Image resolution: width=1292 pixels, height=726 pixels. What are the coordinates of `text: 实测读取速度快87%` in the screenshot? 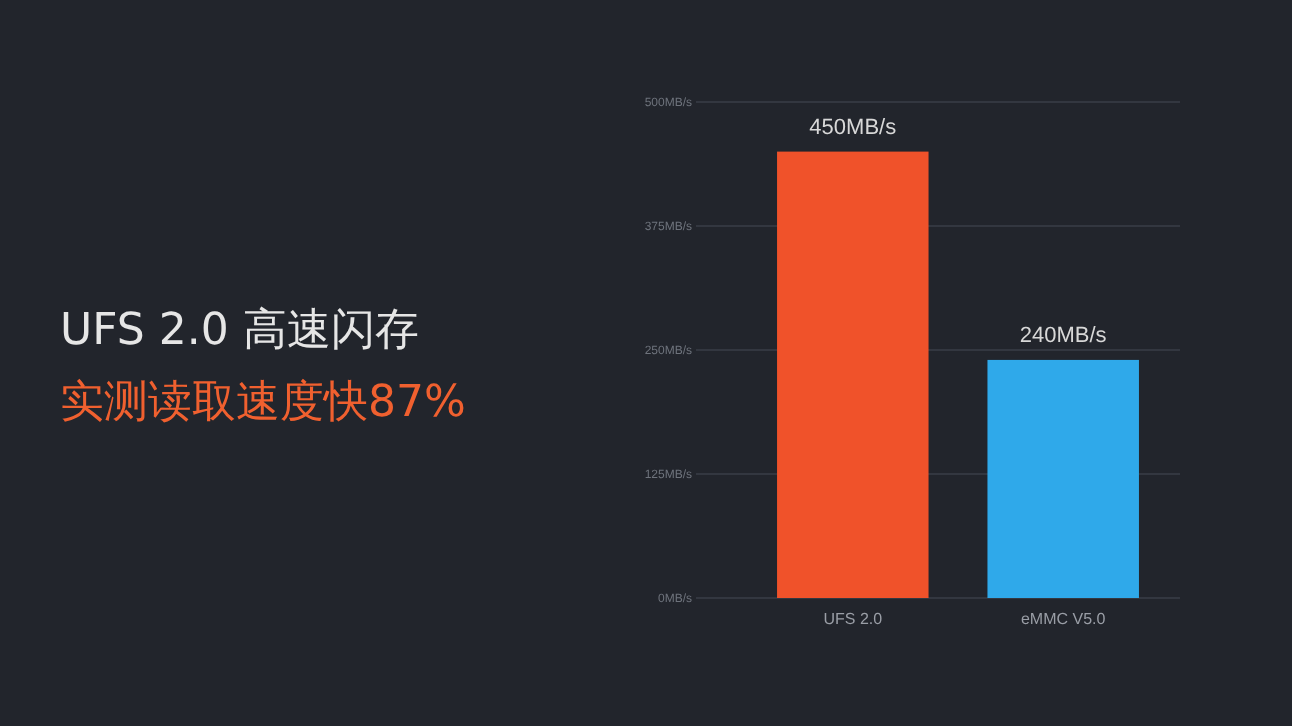 It's located at (263, 403).